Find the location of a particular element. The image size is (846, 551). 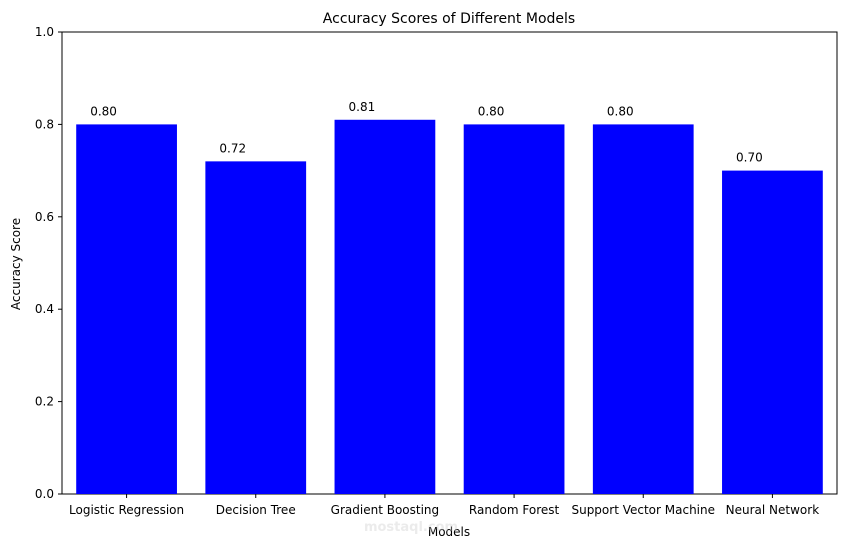

y-axis-label: Accuracy Score is located at coordinates (16, 264).